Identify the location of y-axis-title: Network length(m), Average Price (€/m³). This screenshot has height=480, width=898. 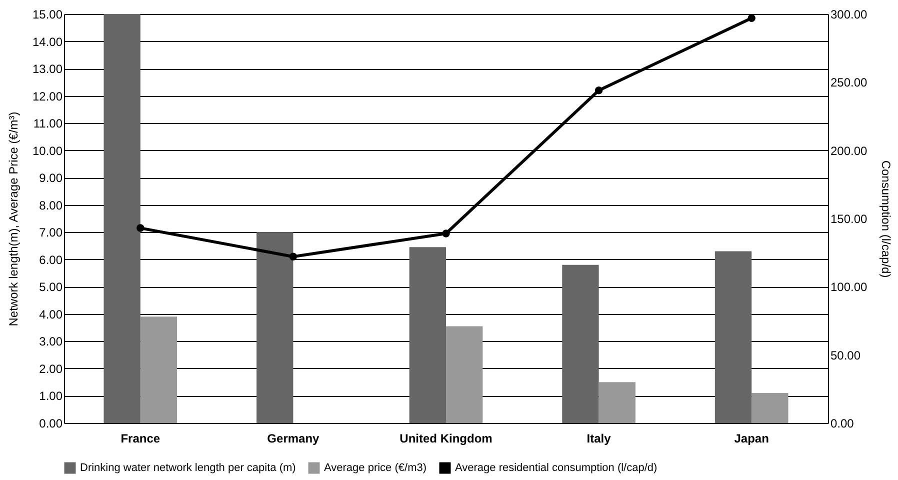
(13, 219).